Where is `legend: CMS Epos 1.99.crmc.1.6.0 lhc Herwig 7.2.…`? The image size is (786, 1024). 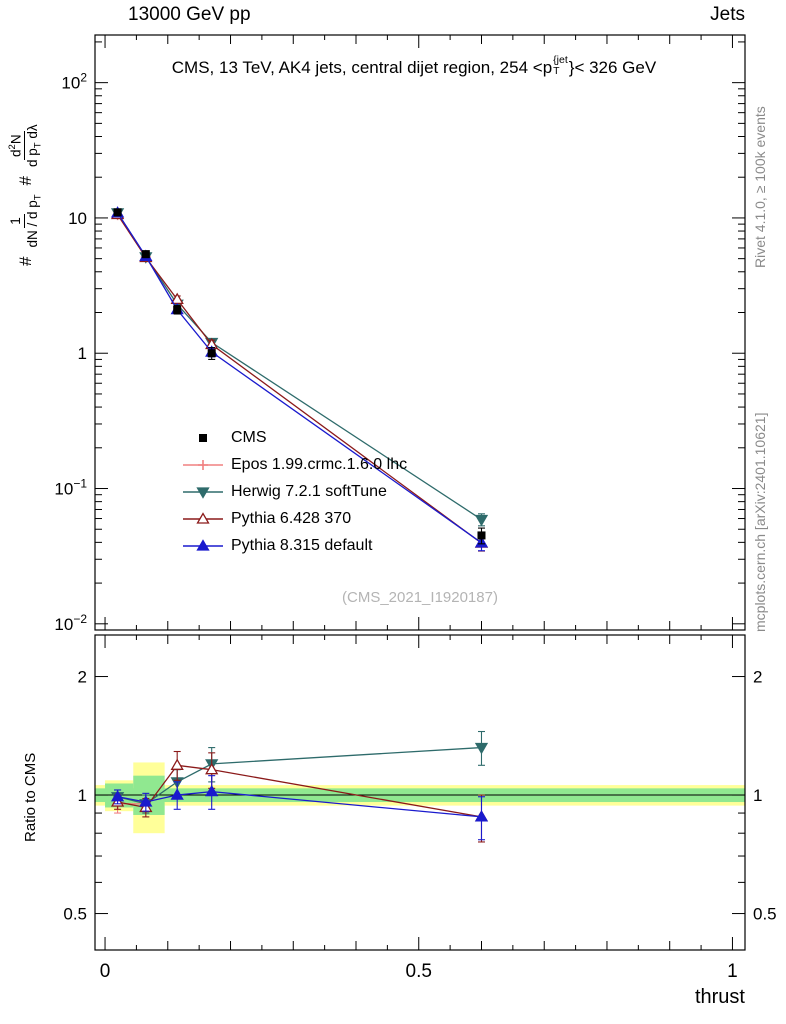 legend: CMS Epos 1.99.crmc.1.6.0 lhc Herwig 7.2.… is located at coordinates (294, 491).